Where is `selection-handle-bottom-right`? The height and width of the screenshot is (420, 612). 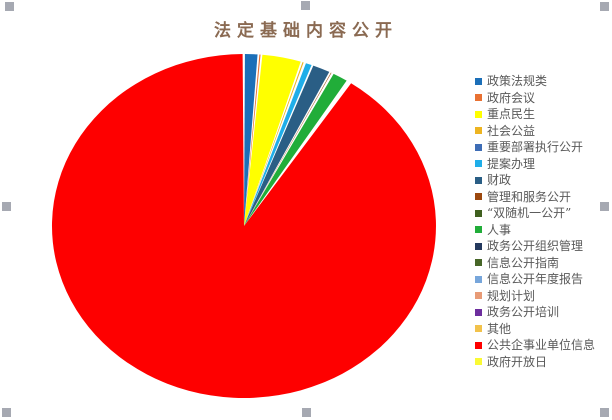 selection-handle-bottom-right is located at coordinates (604, 412).